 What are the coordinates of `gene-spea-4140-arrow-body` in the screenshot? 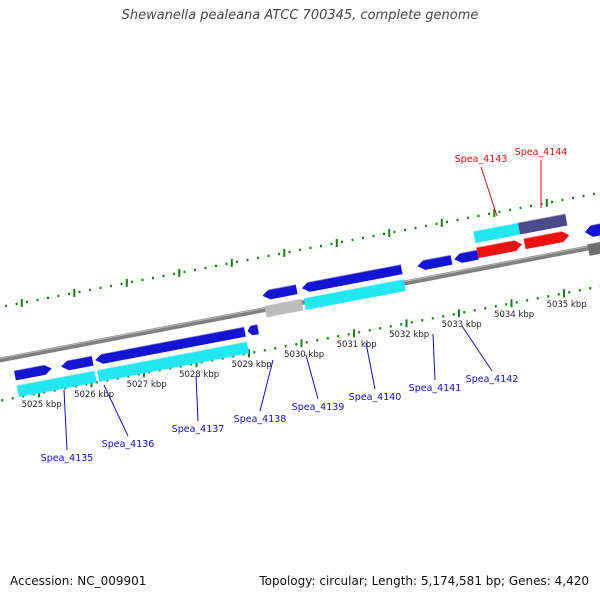 It's located at (352, 278).